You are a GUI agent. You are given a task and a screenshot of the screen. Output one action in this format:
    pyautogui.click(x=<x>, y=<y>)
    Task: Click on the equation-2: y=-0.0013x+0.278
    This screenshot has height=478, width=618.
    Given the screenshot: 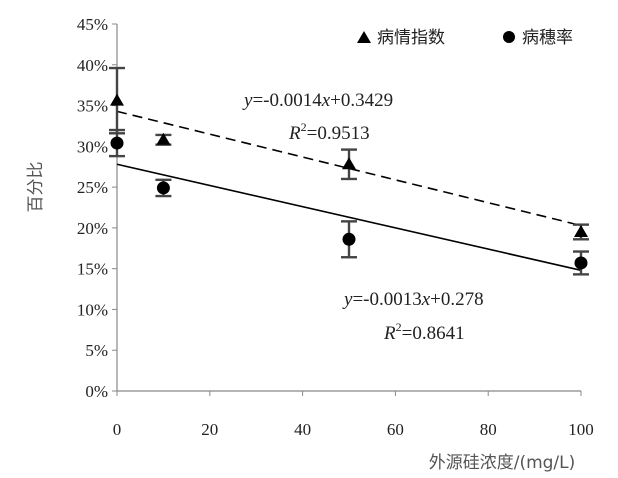 What is the action you would take?
    pyautogui.click(x=413, y=299)
    